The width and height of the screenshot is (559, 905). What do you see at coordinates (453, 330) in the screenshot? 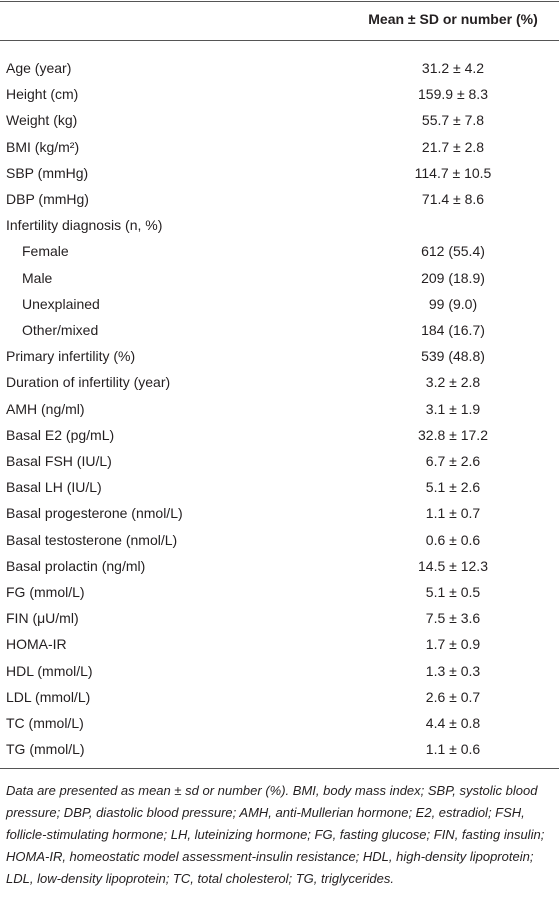
I see `sub-row-value: 184 (16.7)` at bounding box center [453, 330].